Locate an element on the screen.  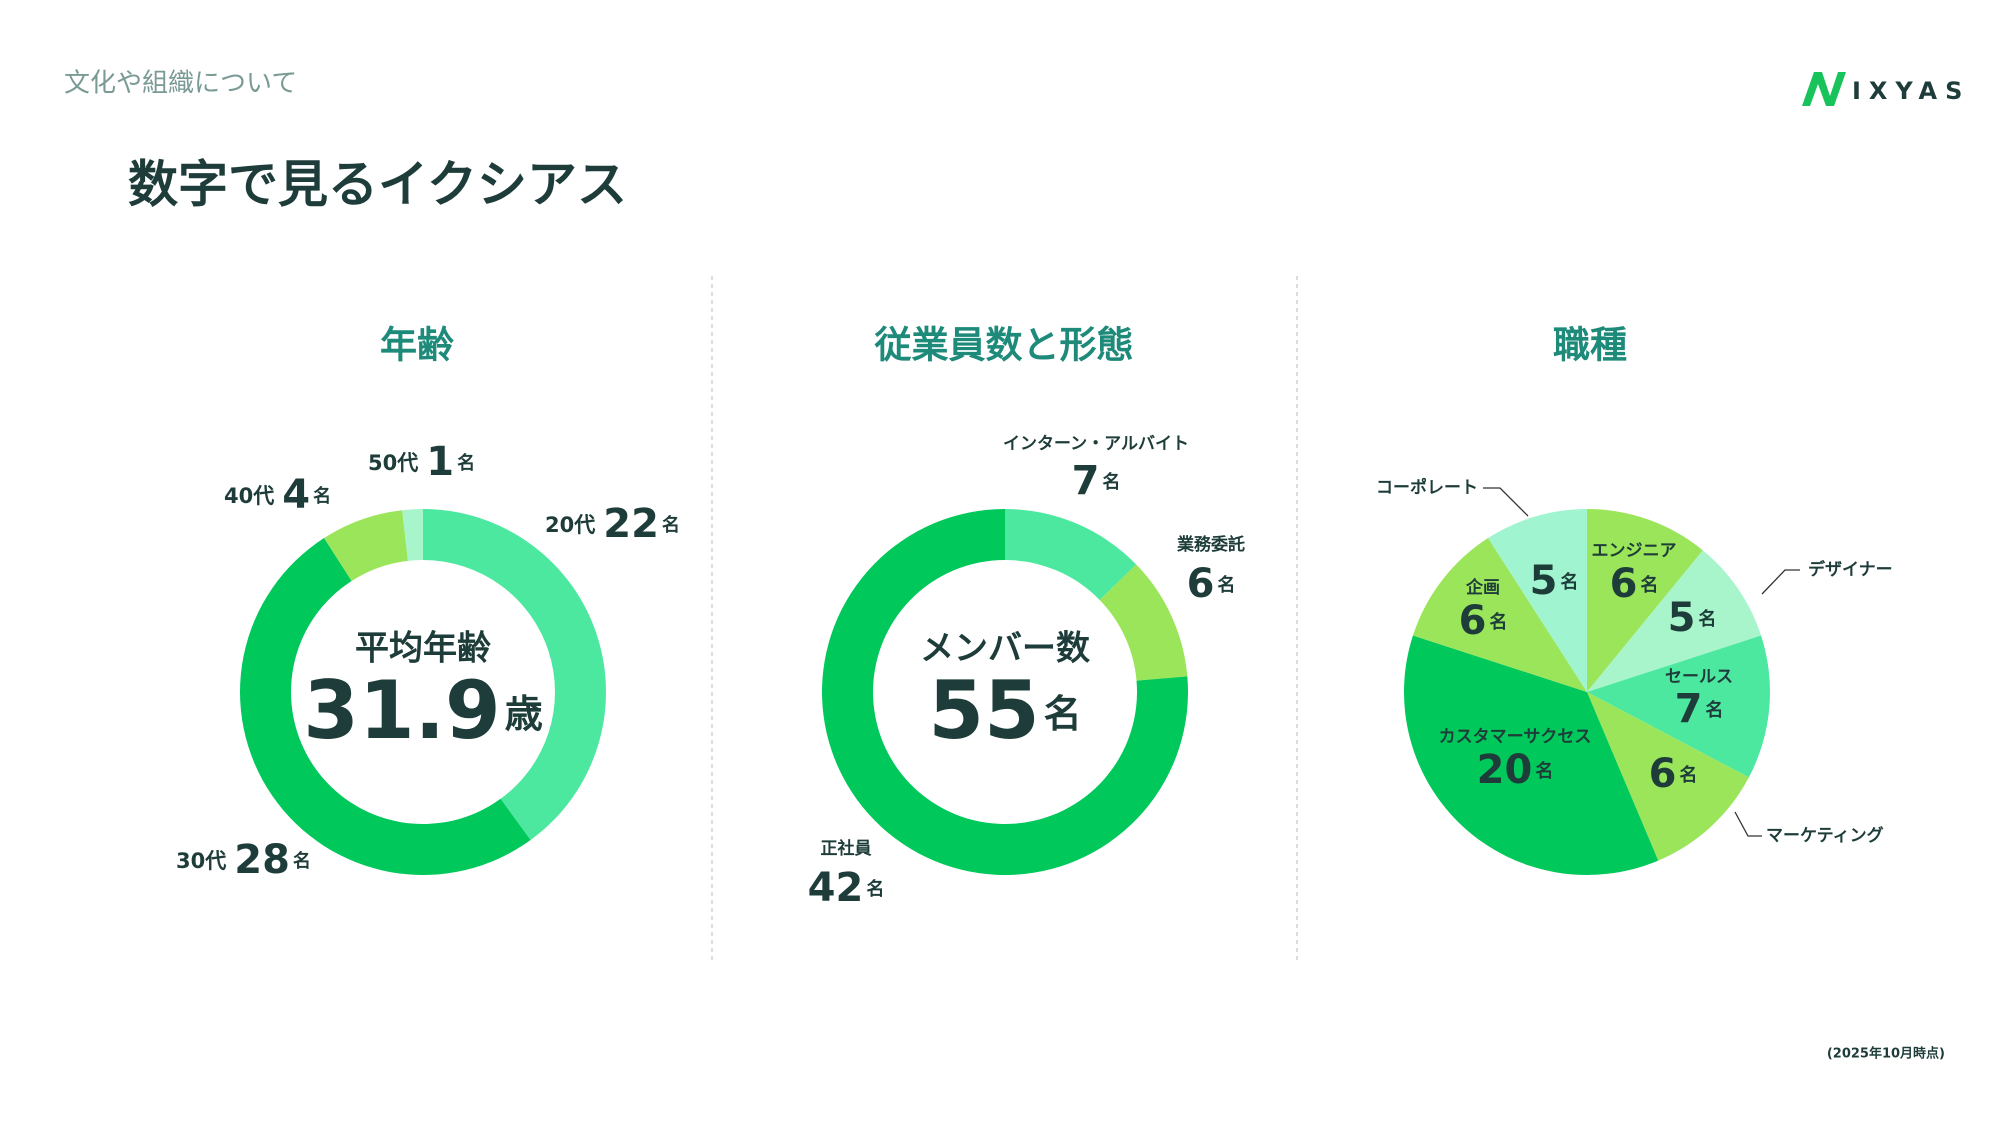
category-label: 50代 is located at coordinates (393, 463).